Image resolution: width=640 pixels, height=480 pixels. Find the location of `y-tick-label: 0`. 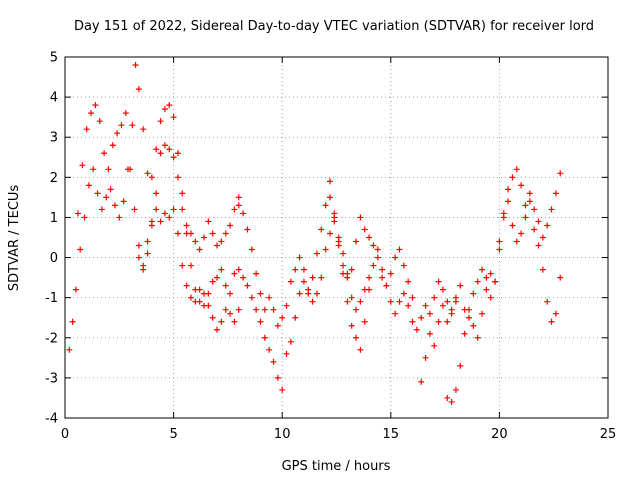

y-tick-label: 0 is located at coordinates (54, 258).